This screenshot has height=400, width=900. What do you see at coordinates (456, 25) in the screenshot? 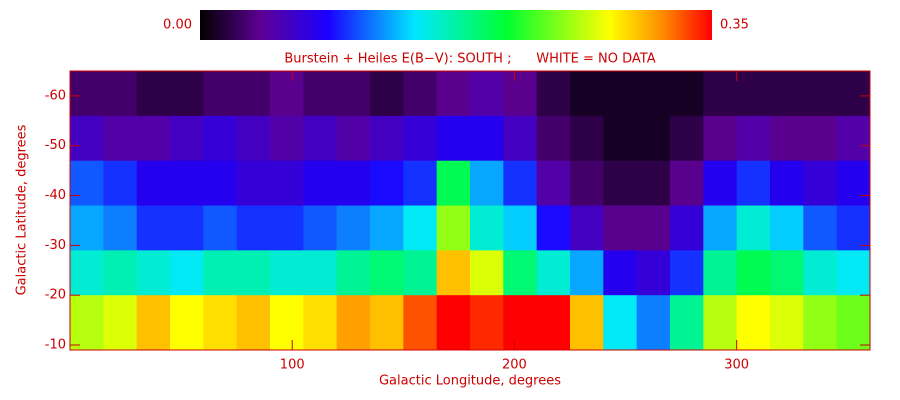
I see `colorbar` at bounding box center [456, 25].